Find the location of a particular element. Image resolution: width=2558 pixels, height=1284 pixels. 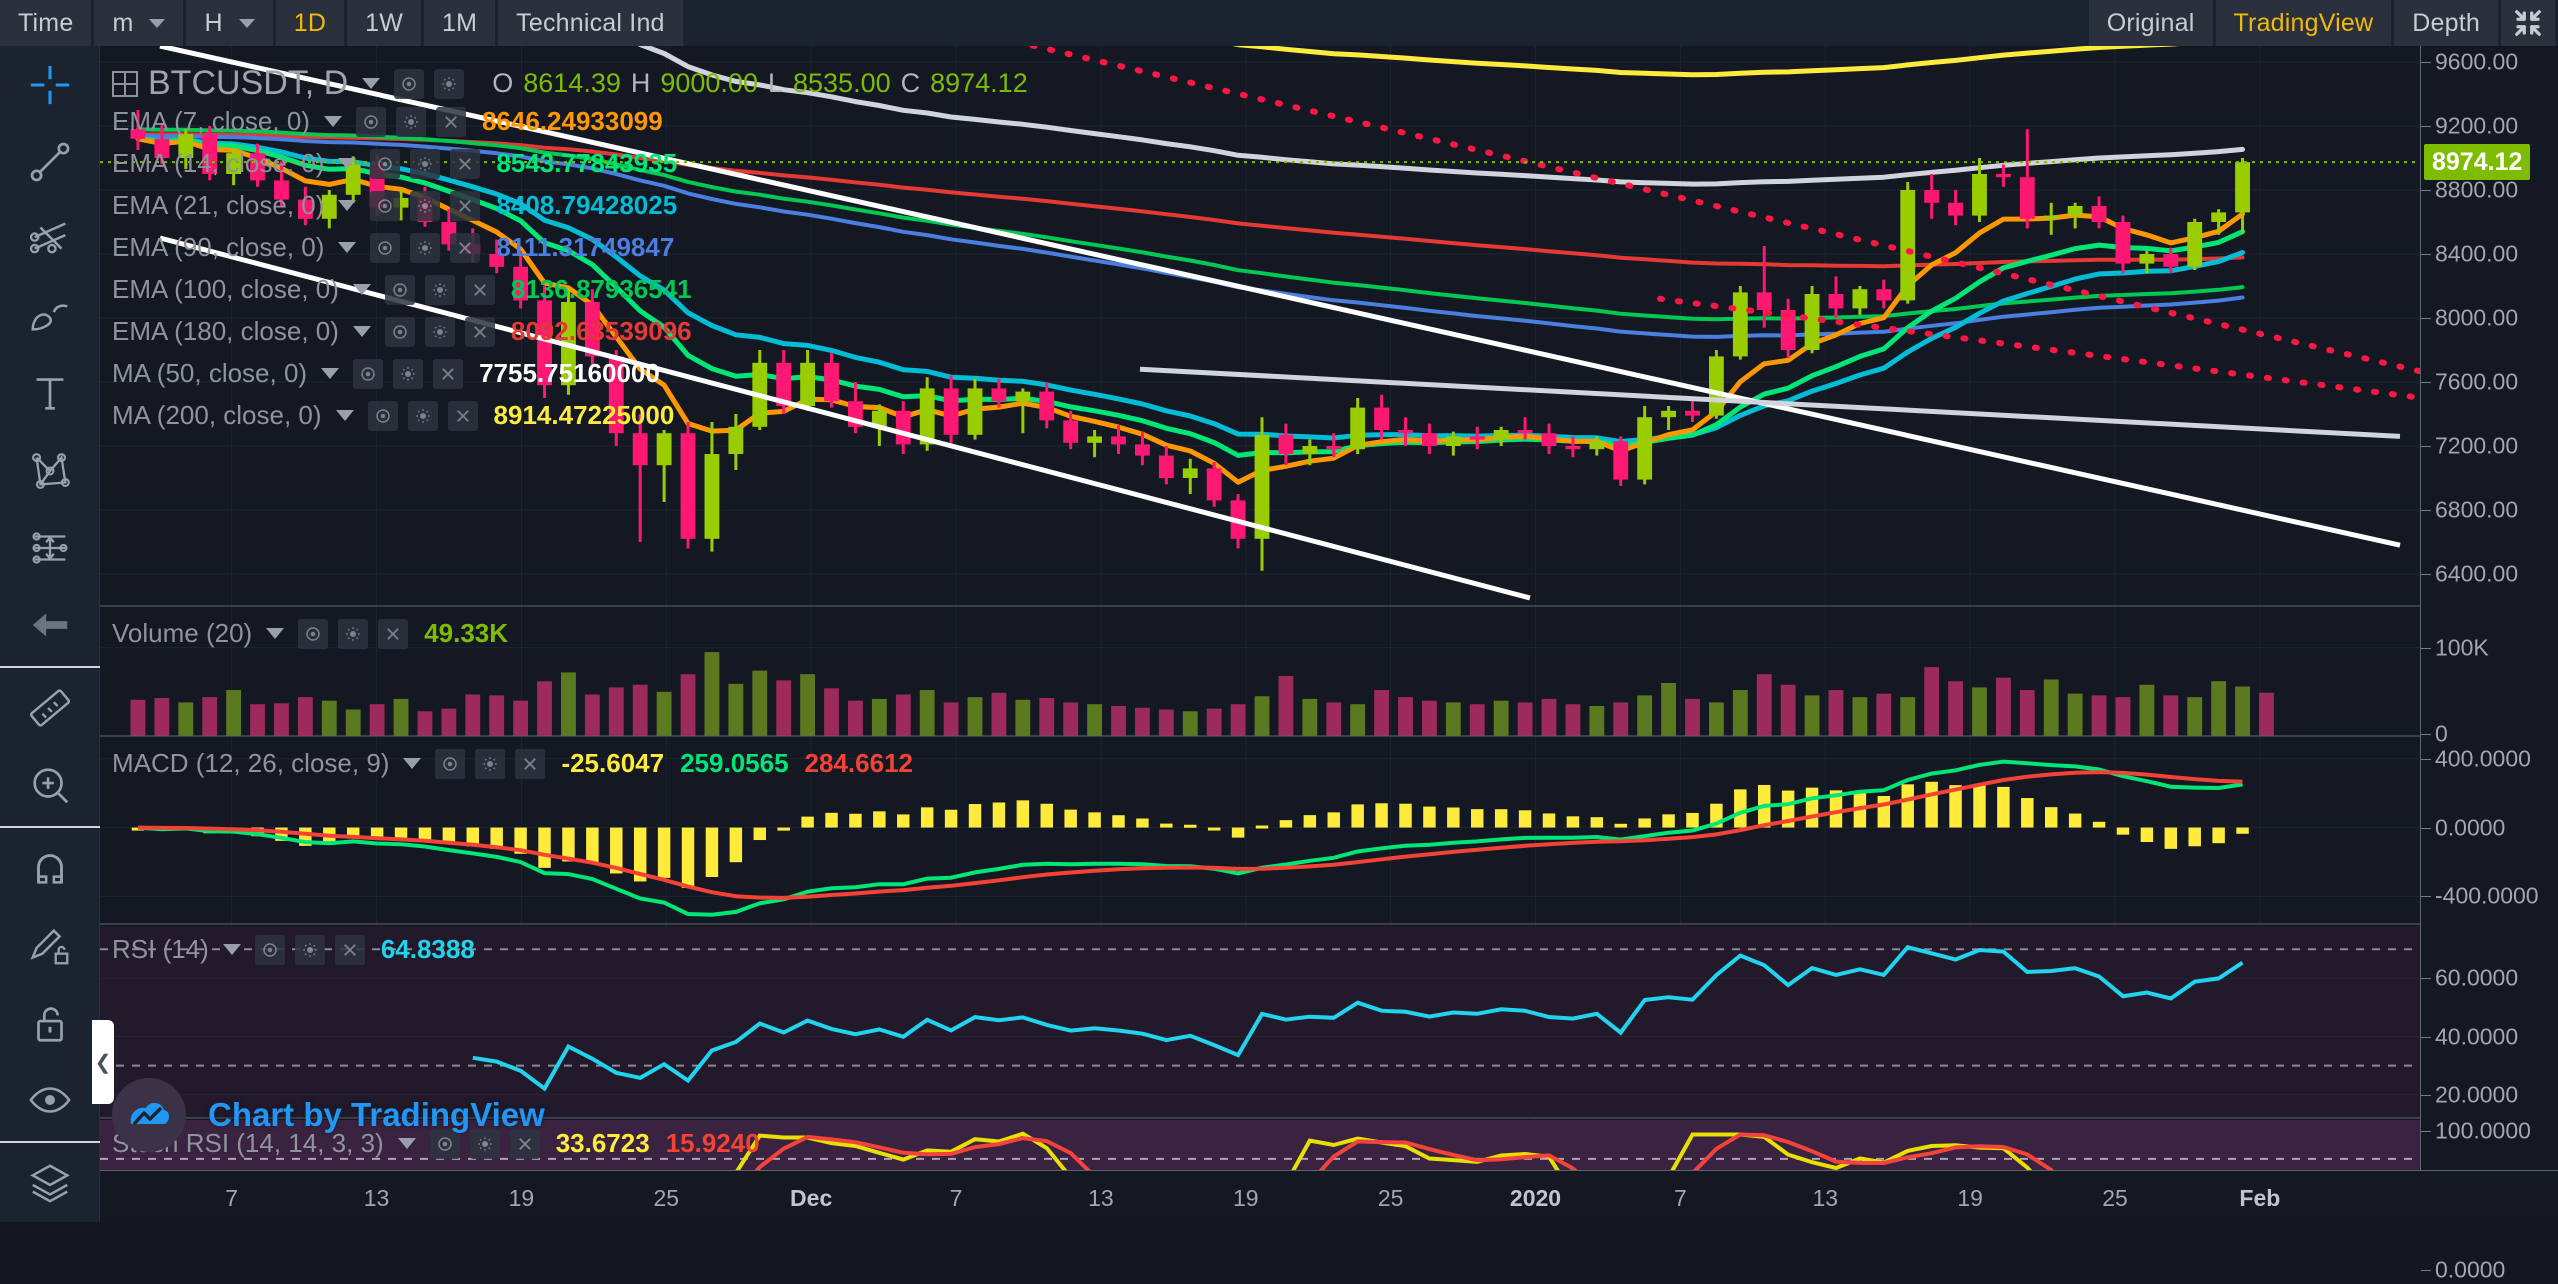

fib-retracement-tool is located at coordinates (50, 238).